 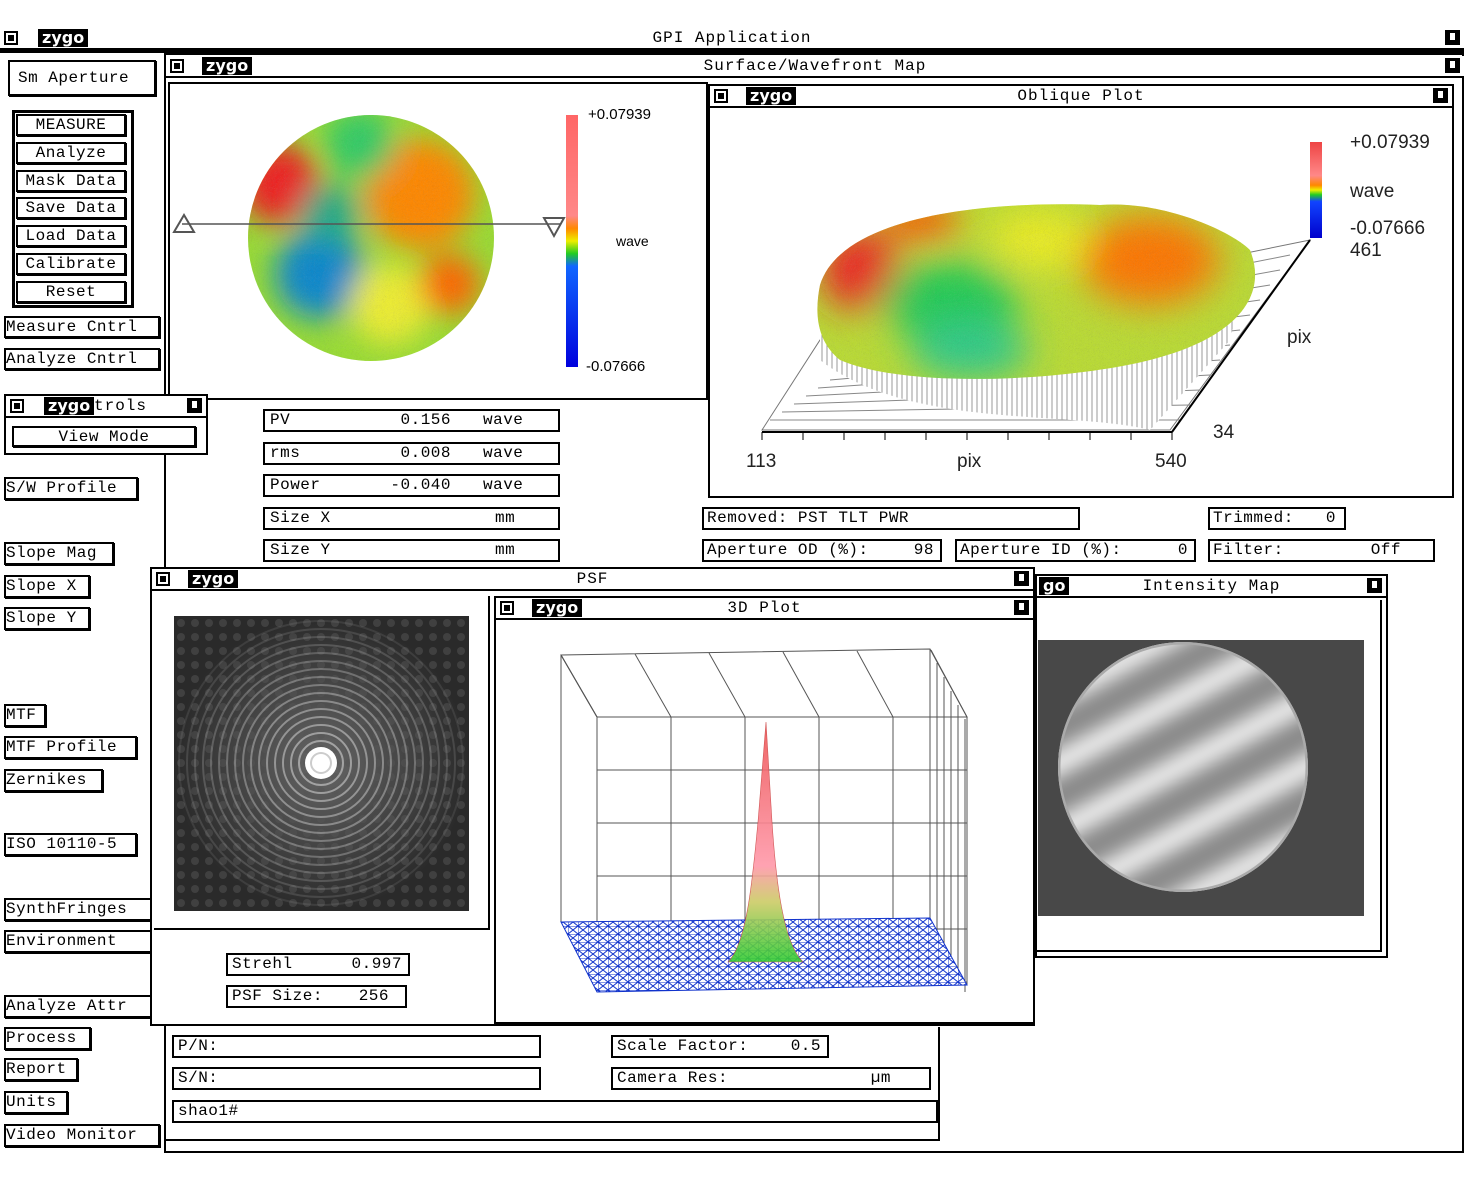 I want to click on menu-button: Video Monitor, so click(x=82, y=1135).